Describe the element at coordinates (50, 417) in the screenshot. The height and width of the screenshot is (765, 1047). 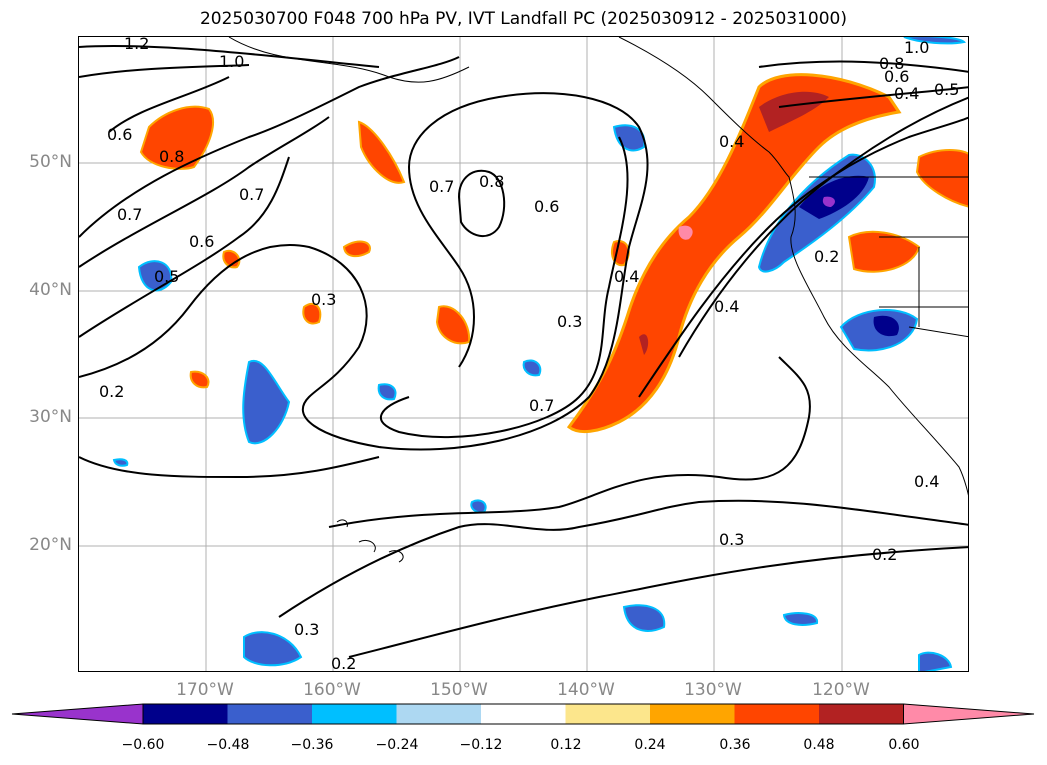
I see `lat-label-30n: 30°N` at that location.